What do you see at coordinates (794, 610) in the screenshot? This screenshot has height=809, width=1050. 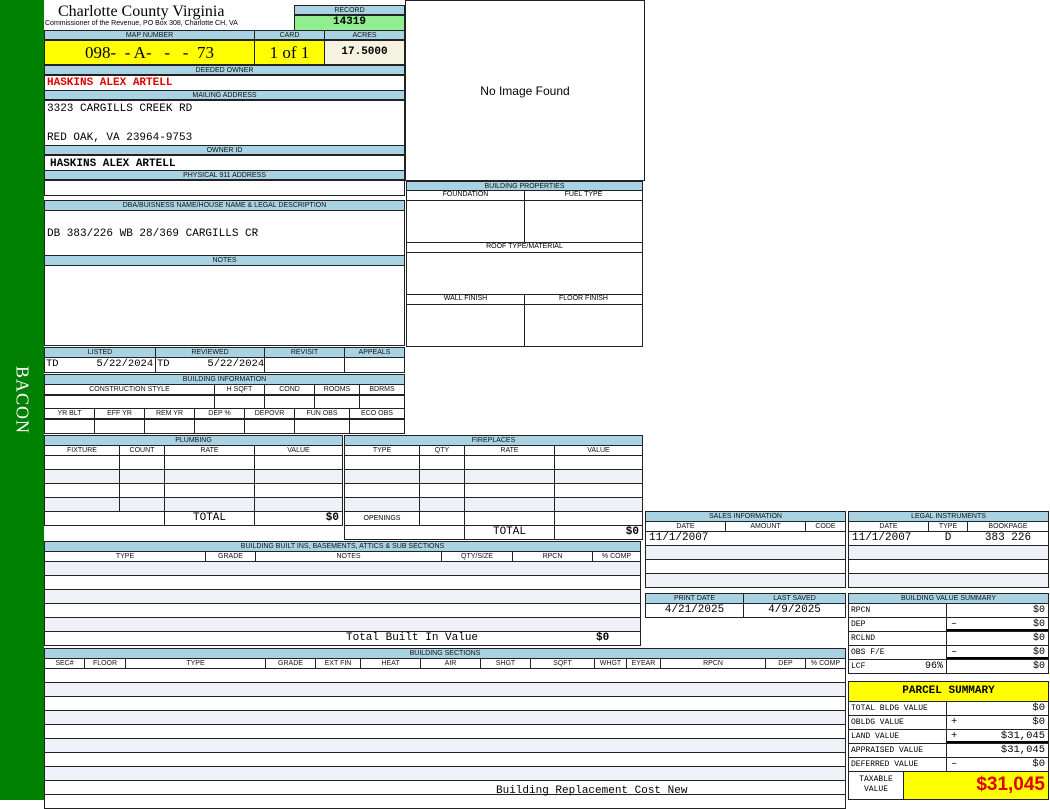 I see `last-saved-value: 4/9/2025` at bounding box center [794, 610].